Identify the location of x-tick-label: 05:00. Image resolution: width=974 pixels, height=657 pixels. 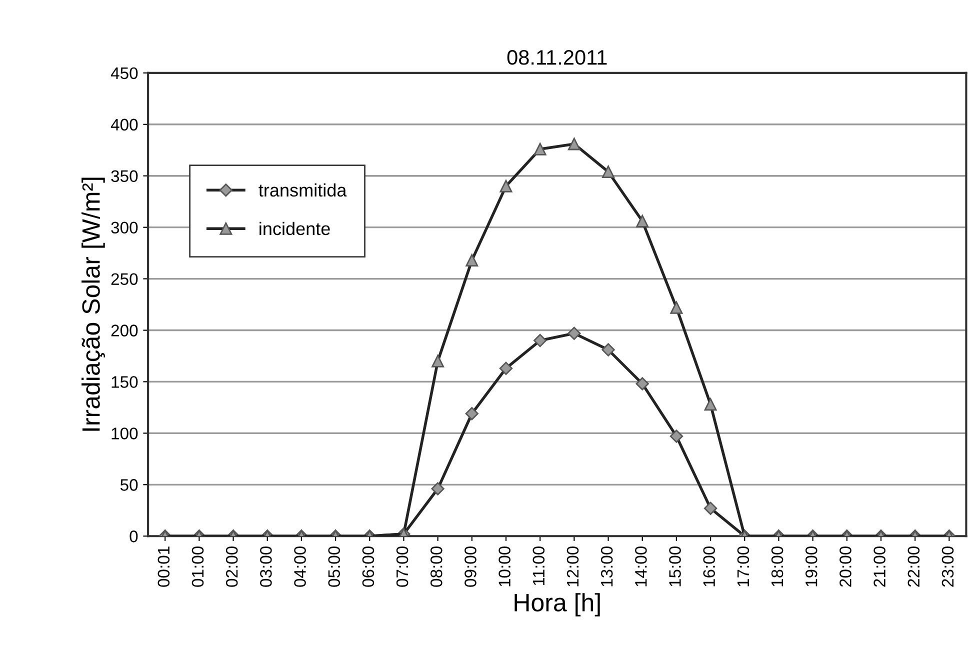
(334, 566).